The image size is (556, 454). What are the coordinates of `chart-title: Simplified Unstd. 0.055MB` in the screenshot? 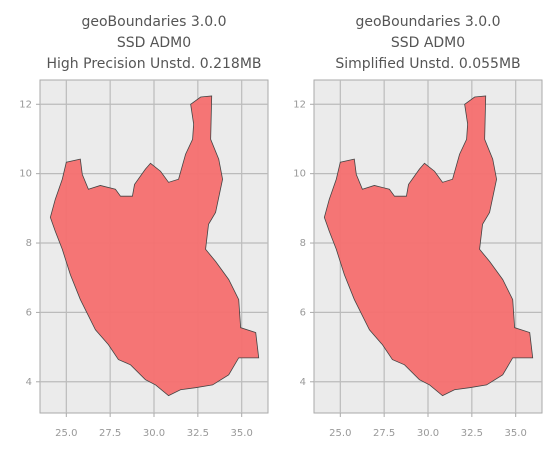 It's located at (427, 64).